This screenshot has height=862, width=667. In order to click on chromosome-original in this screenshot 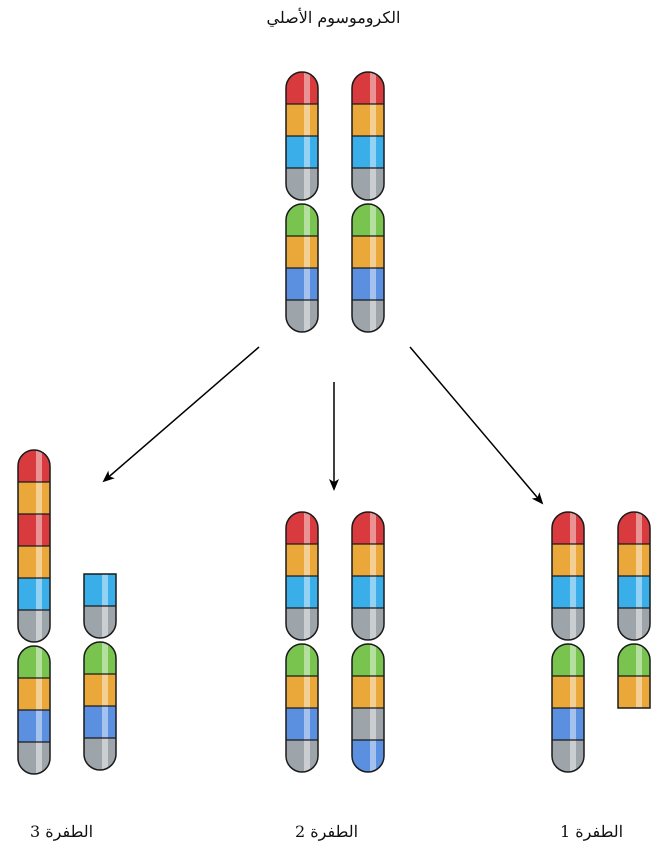, I will do `click(335, 202)`.